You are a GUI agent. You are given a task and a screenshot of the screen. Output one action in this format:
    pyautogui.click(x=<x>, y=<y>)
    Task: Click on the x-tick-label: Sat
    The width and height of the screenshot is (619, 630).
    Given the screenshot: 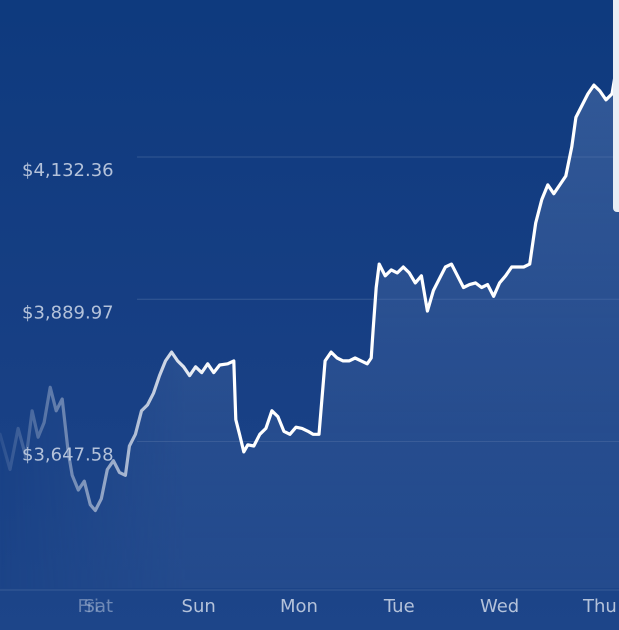 What is the action you would take?
    pyautogui.click(x=99, y=606)
    